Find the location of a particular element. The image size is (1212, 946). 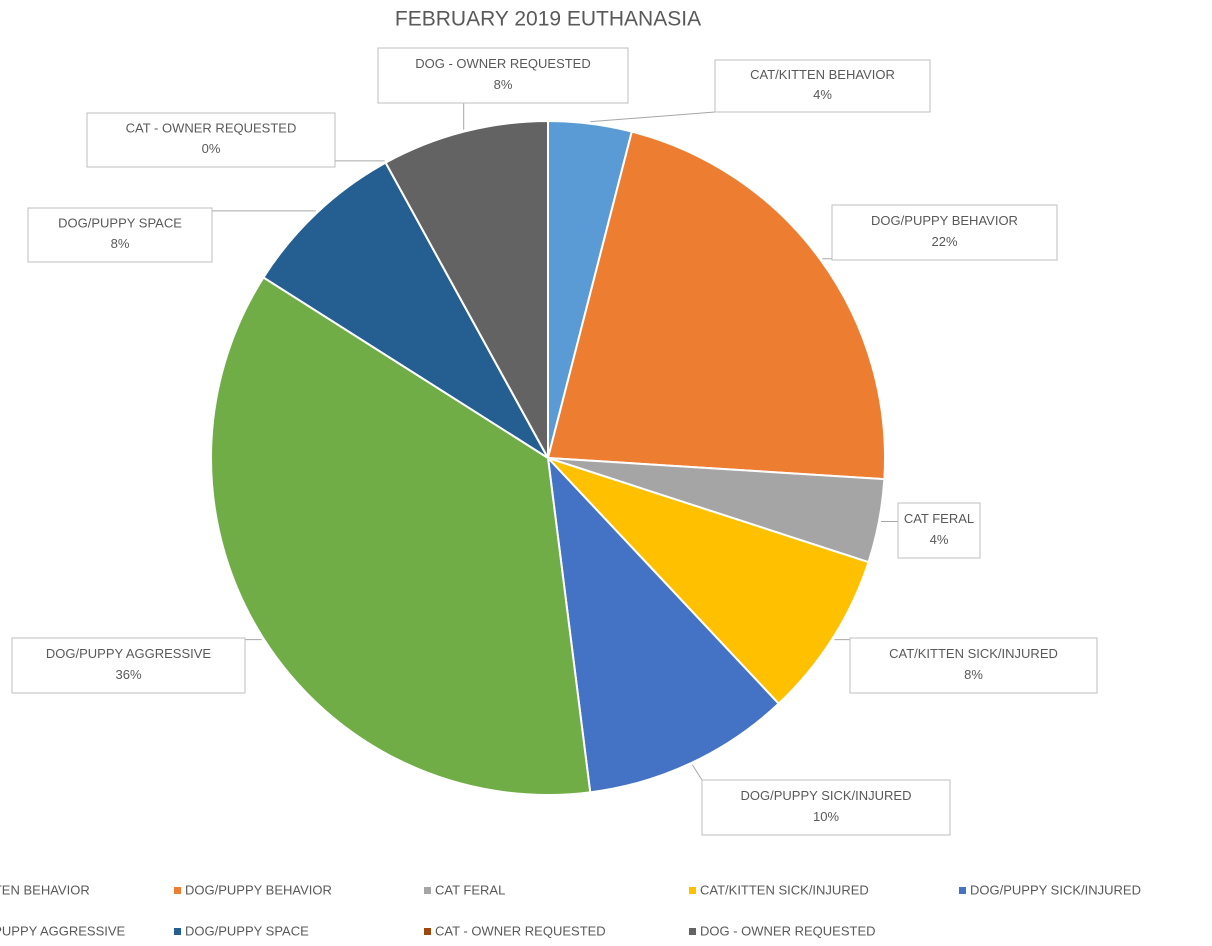

data-label-name: DOG/PUPPY BEHAVIOR is located at coordinates (944, 220).